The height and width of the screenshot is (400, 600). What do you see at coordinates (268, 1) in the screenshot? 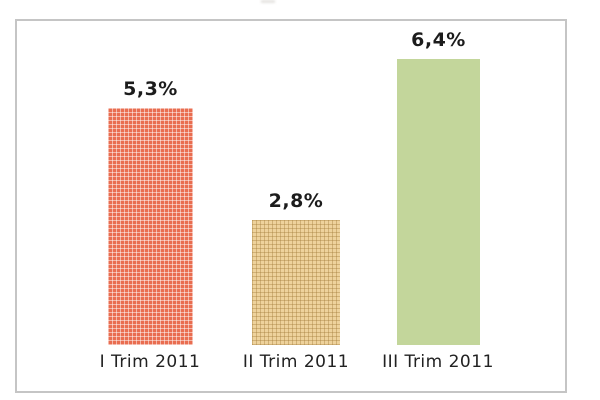
I see `cropped-text-artifact` at bounding box center [268, 1].